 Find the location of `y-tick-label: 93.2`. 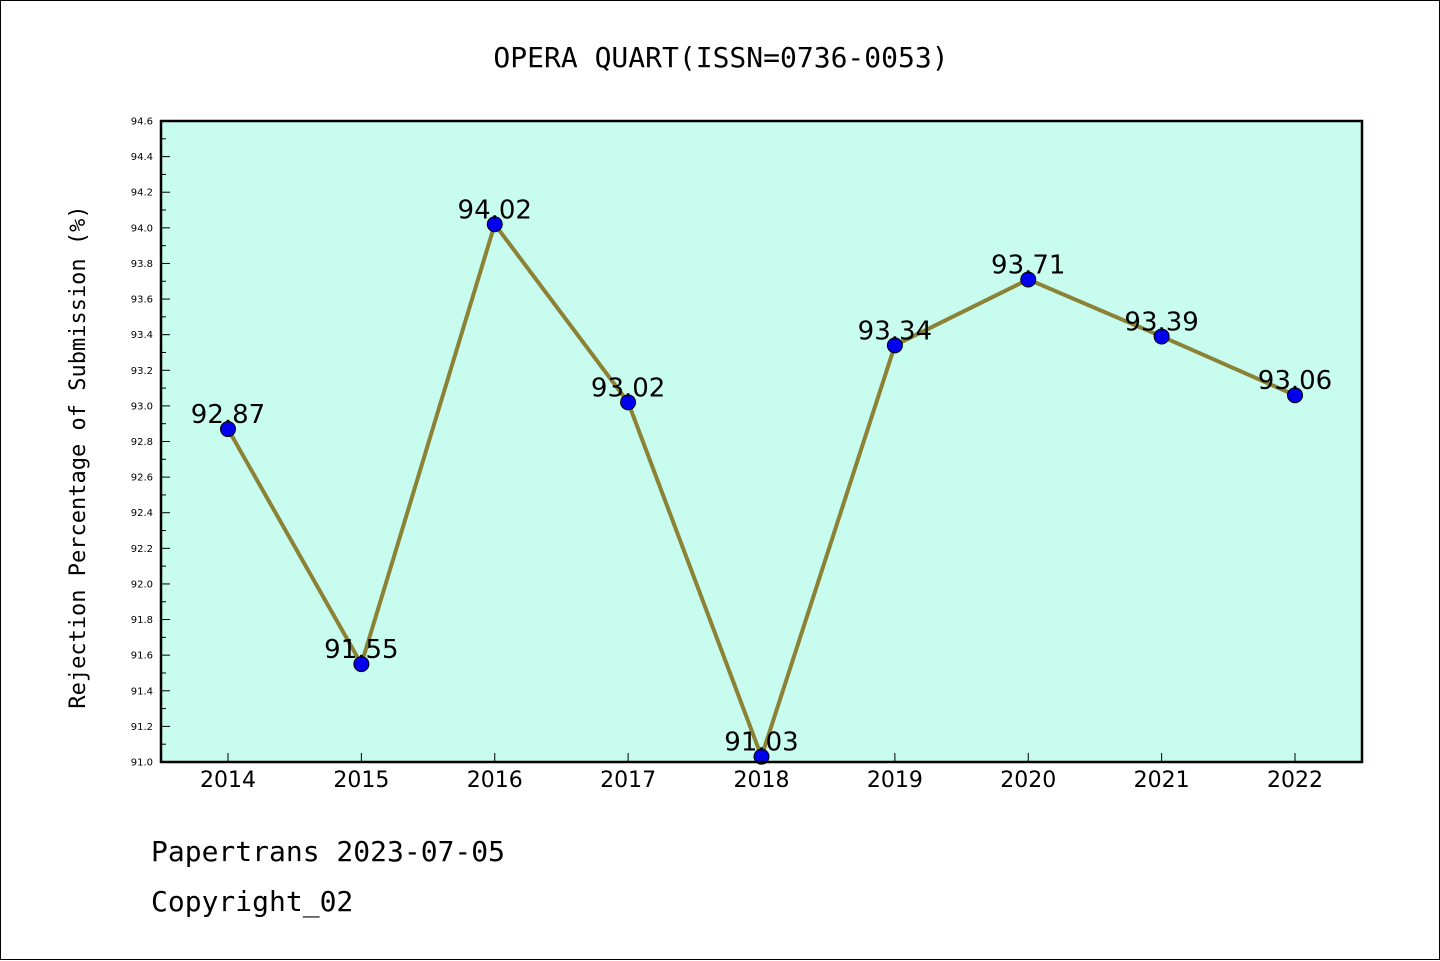

y-tick-label: 93.2 is located at coordinates (142, 371).